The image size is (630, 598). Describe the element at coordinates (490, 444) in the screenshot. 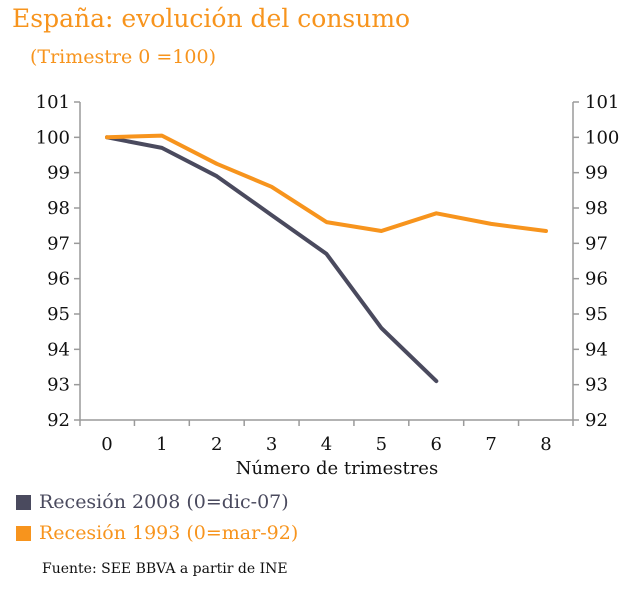

I see `x-tick-label: 7` at that location.